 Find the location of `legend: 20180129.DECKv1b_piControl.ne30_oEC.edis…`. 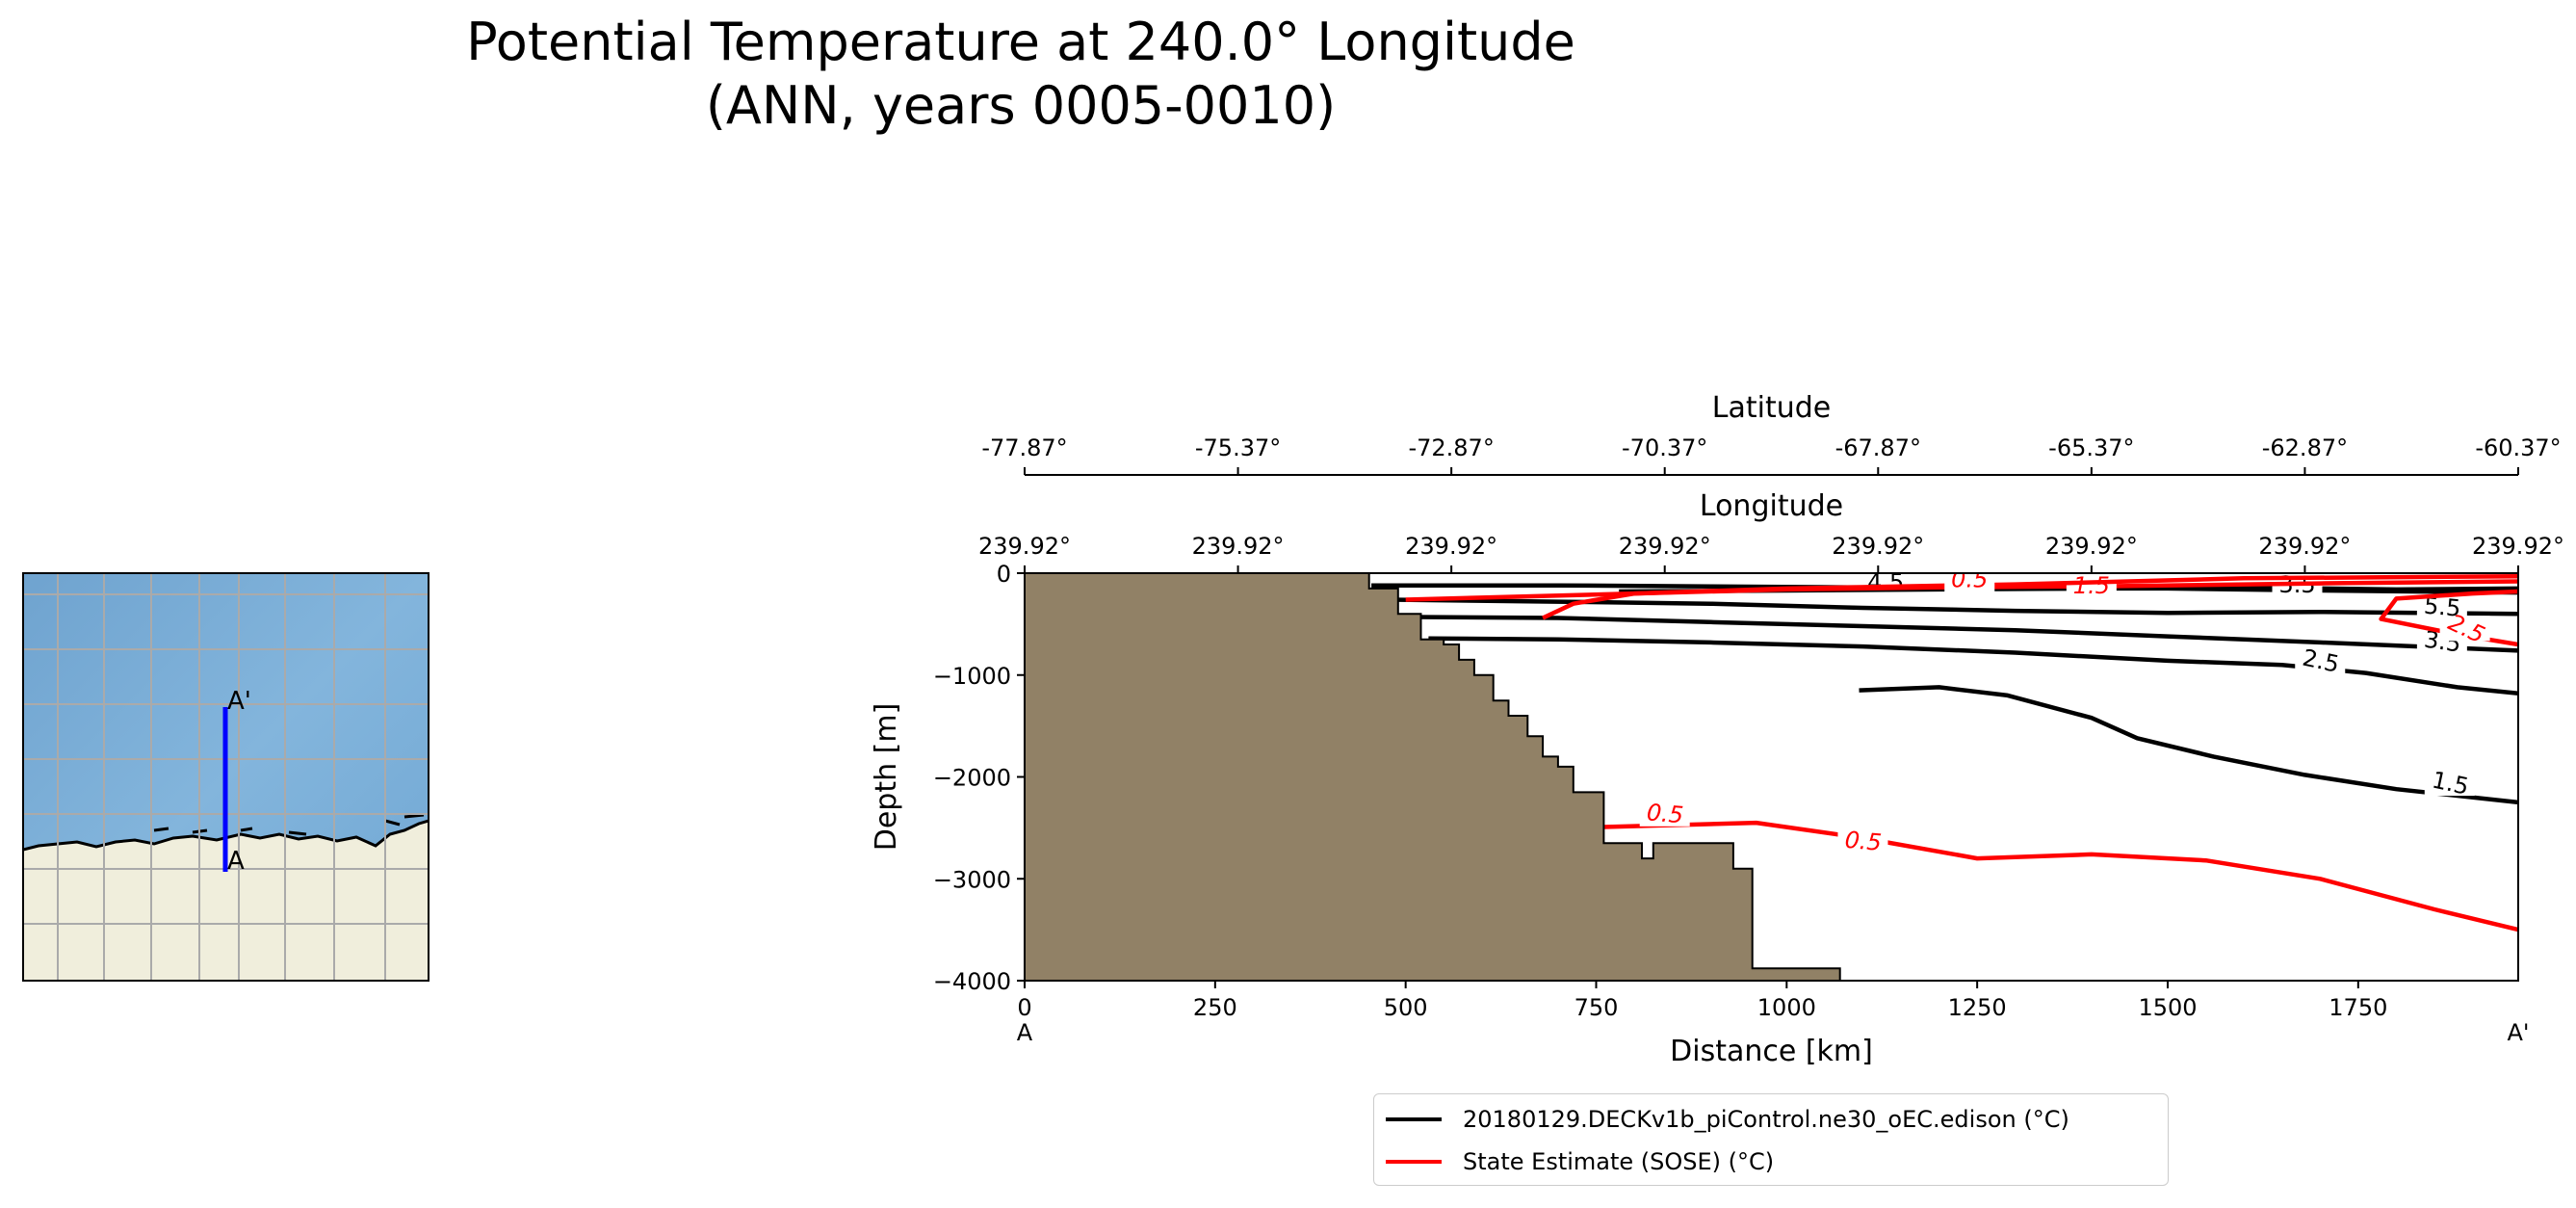

legend: 20180129.DECKv1b_piControl.ne30_oEC.edis… is located at coordinates (1771, 1139).